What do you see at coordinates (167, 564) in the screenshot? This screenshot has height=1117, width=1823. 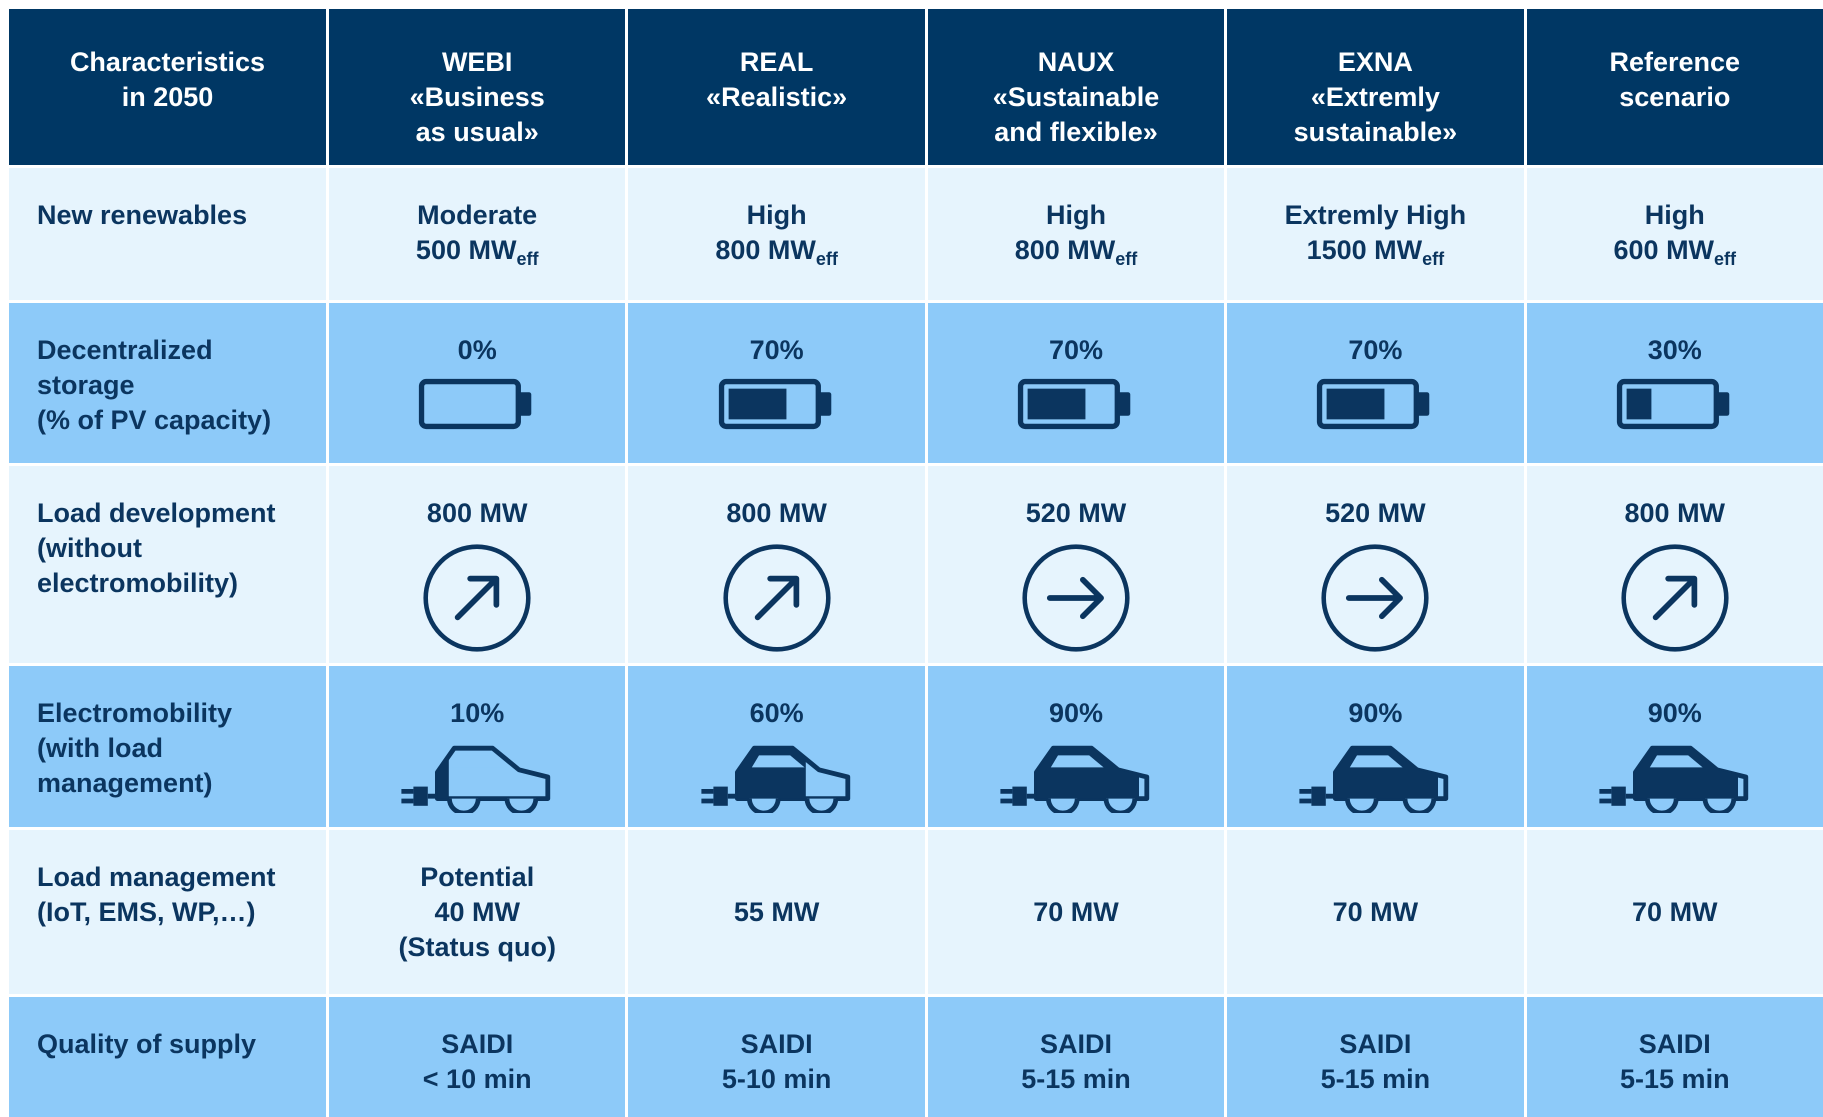 I see `row-label: Load development (without electromobility)` at bounding box center [167, 564].